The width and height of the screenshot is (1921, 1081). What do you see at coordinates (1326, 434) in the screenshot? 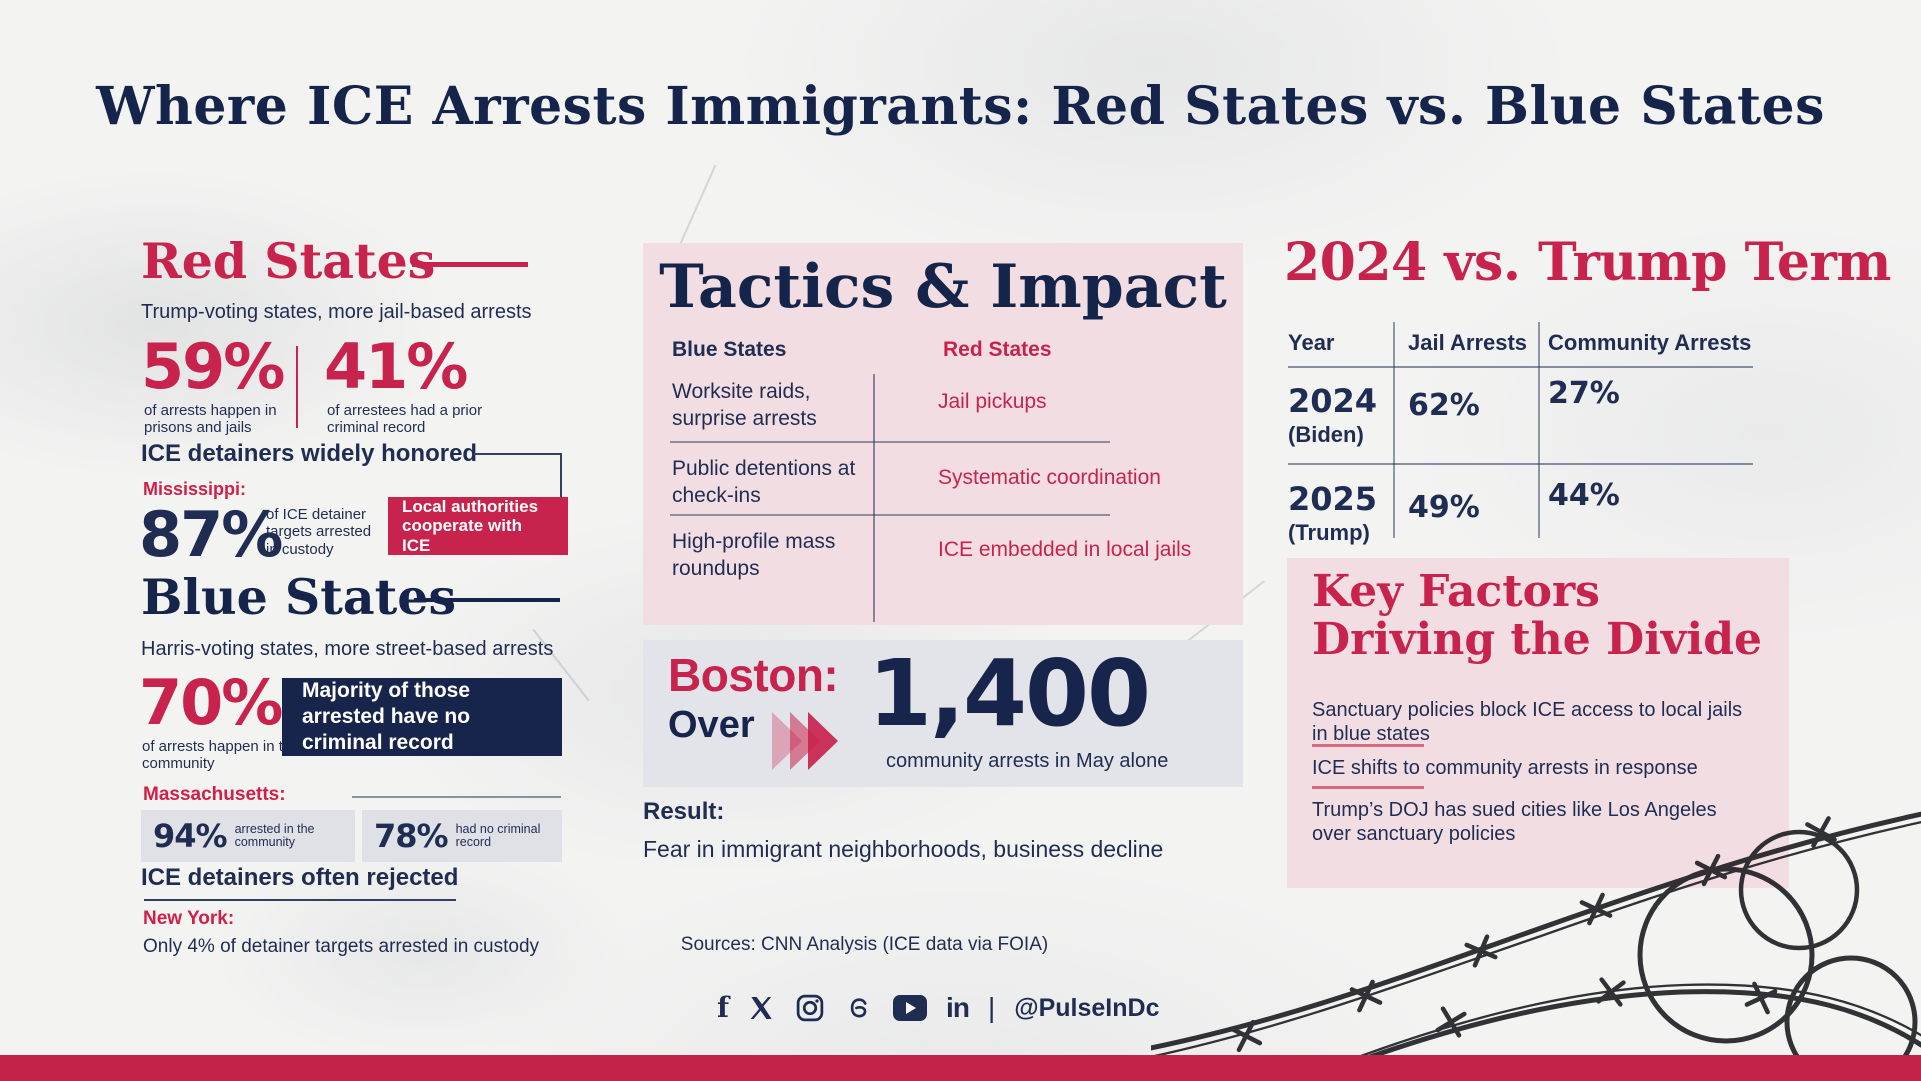
I see `table-cell-admin: (Biden)` at bounding box center [1326, 434].